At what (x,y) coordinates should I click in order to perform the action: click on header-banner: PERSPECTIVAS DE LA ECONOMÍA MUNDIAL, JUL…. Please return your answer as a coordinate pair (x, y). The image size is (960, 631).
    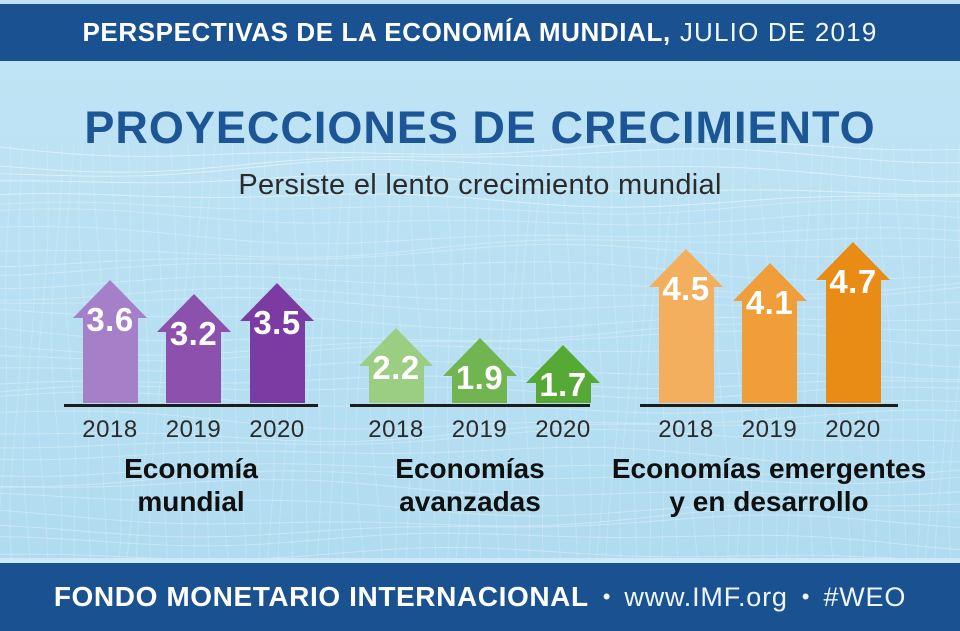
    Looking at the image, I should click on (480, 32).